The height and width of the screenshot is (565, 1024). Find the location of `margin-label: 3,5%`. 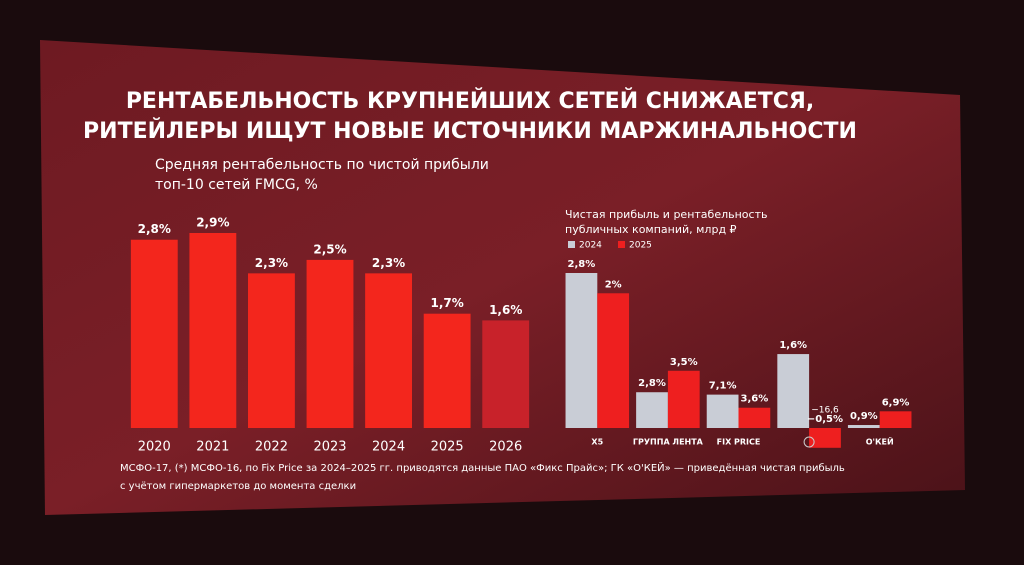

margin-label: 3,5% is located at coordinates (684, 362).